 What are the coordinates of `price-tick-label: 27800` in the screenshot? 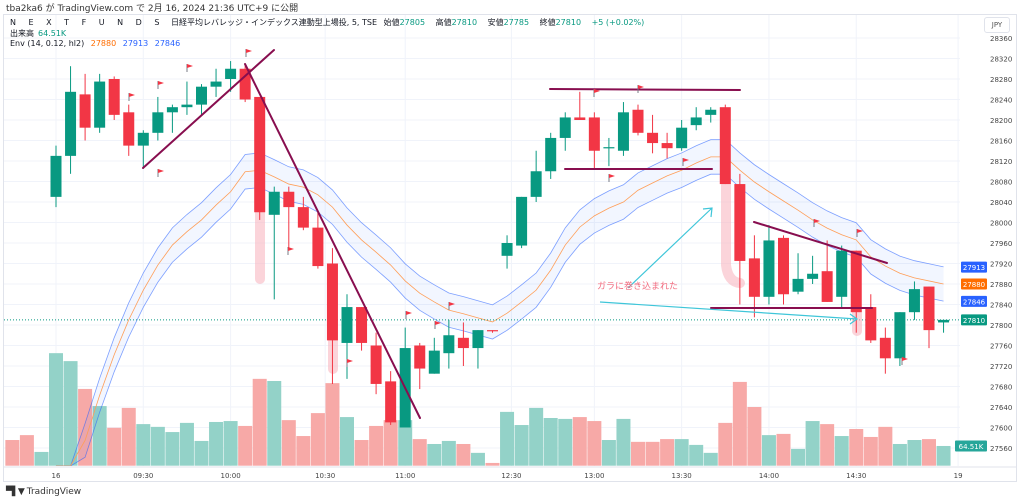 It's located at (1001, 326).